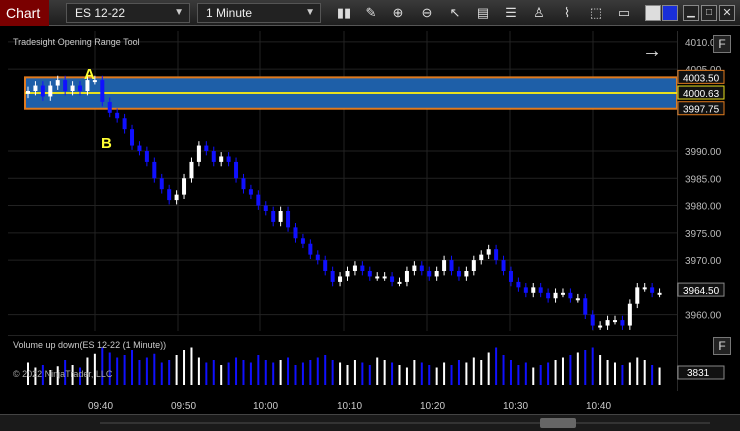 The height and width of the screenshot is (431, 740). Describe the element at coordinates (128, 13) in the screenshot. I see `instrument-select: ES 12-22 ▼` at that location.